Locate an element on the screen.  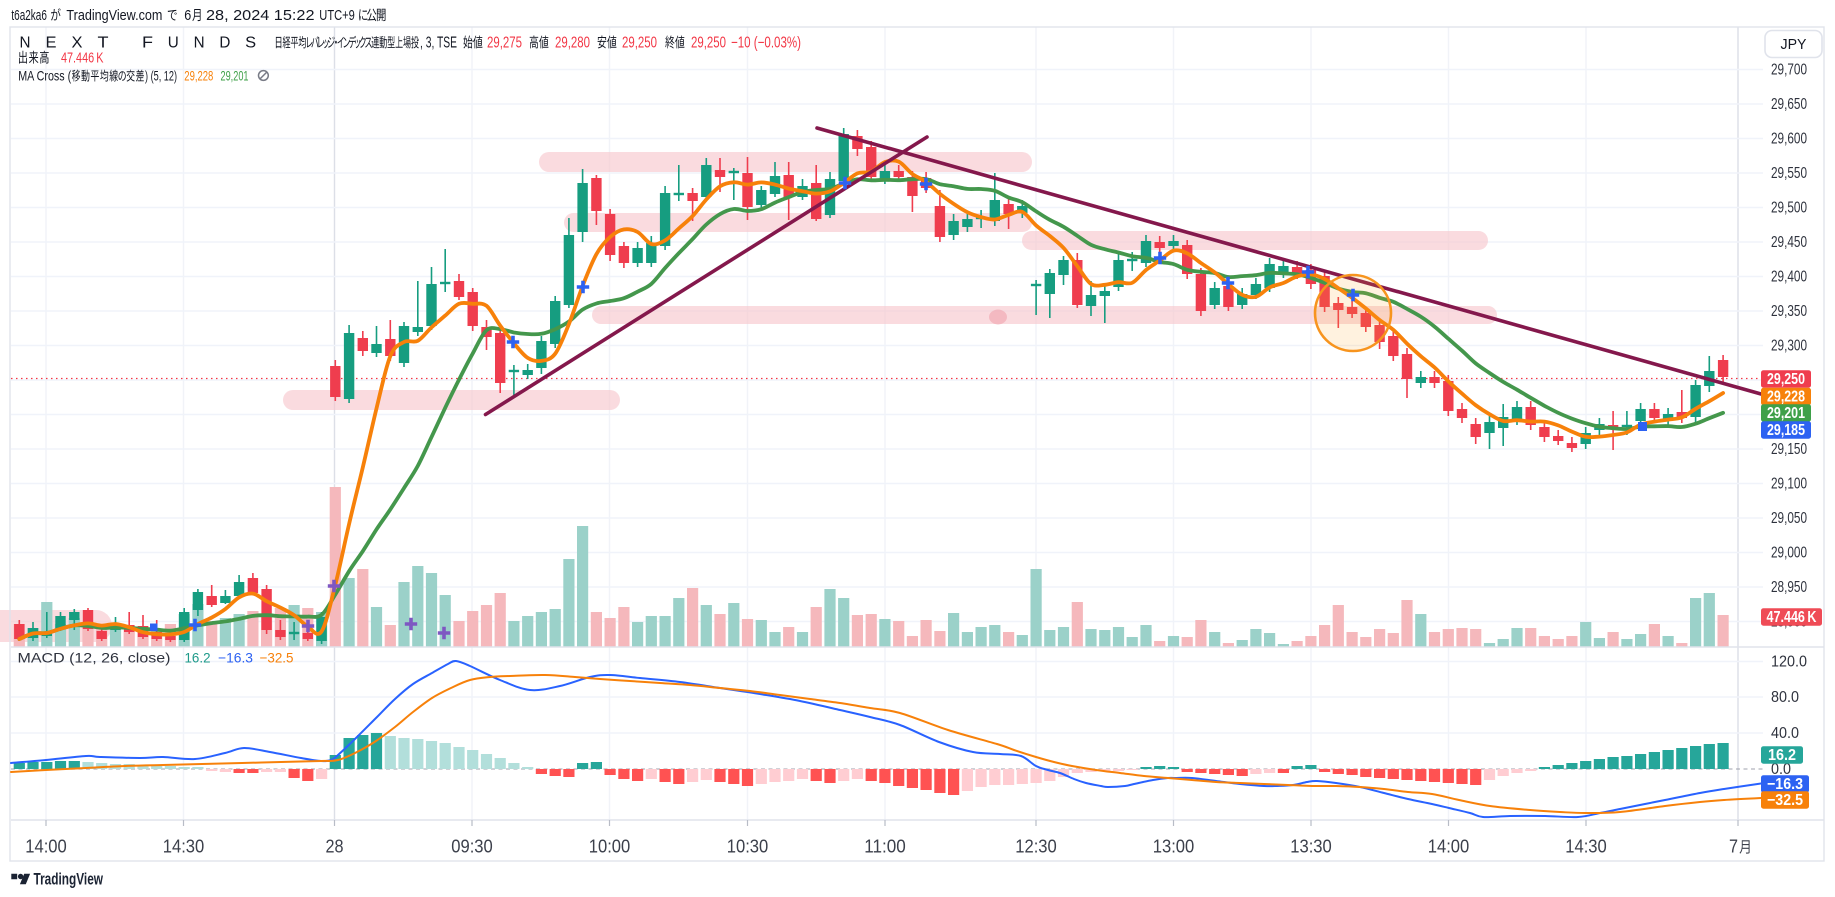
svg-text: 09:30 is located at coordinates (472, 846).